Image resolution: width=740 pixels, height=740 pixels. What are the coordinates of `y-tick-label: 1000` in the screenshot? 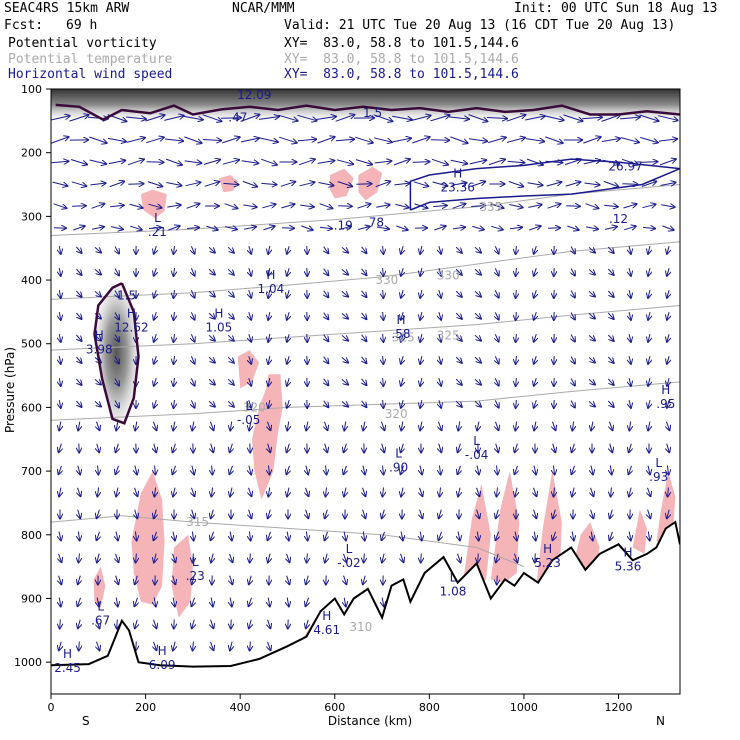 It's located at (28, 662).